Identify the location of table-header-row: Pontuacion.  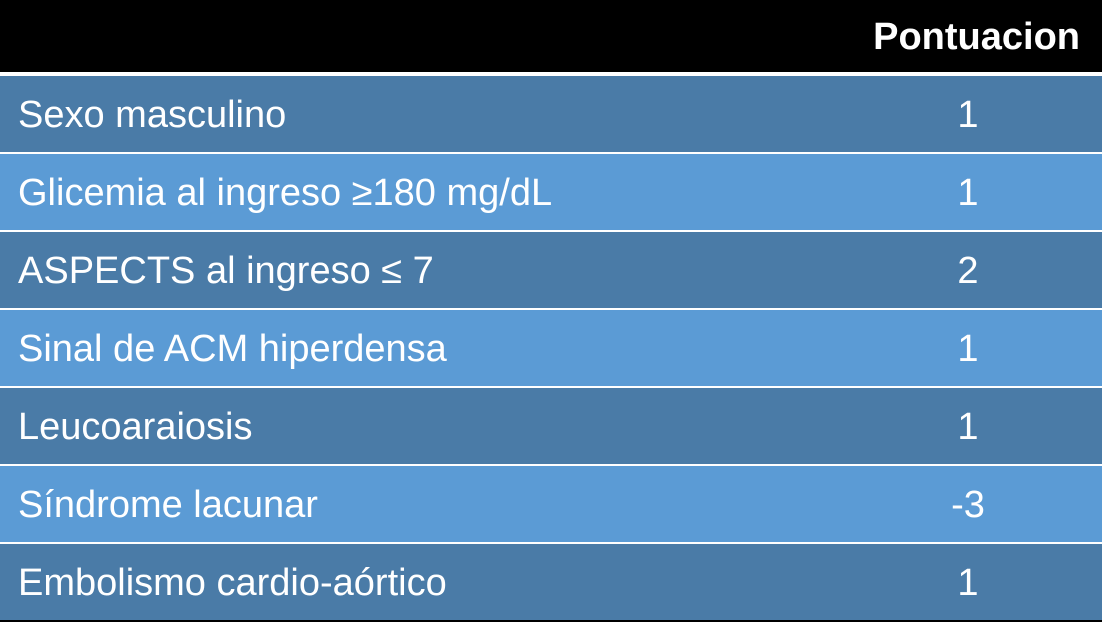
(551, 36).